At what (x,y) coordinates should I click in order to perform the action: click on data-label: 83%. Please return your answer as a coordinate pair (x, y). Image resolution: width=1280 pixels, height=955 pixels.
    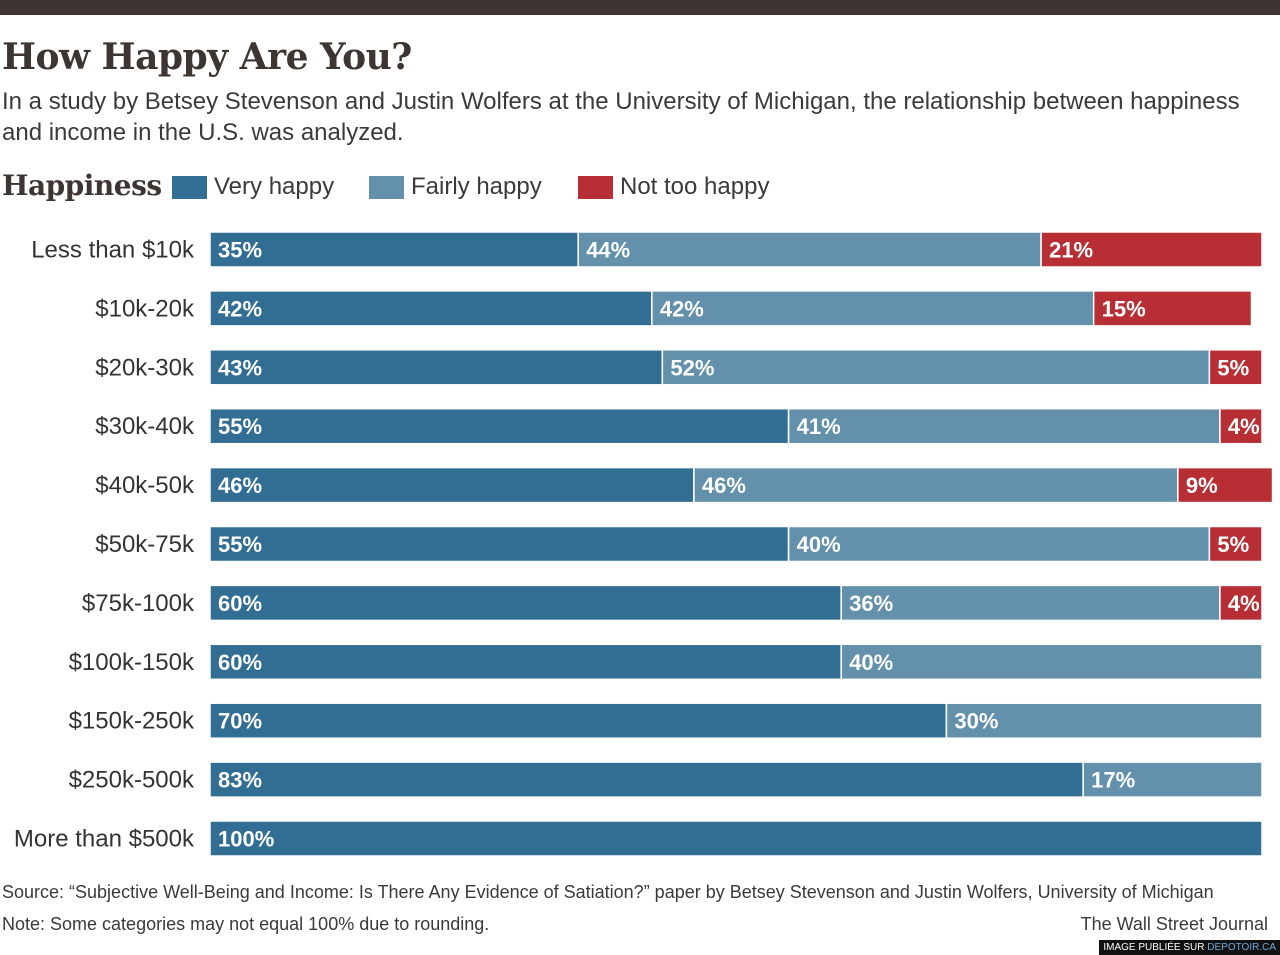
    Looking at the image, I should click on (240, 780).